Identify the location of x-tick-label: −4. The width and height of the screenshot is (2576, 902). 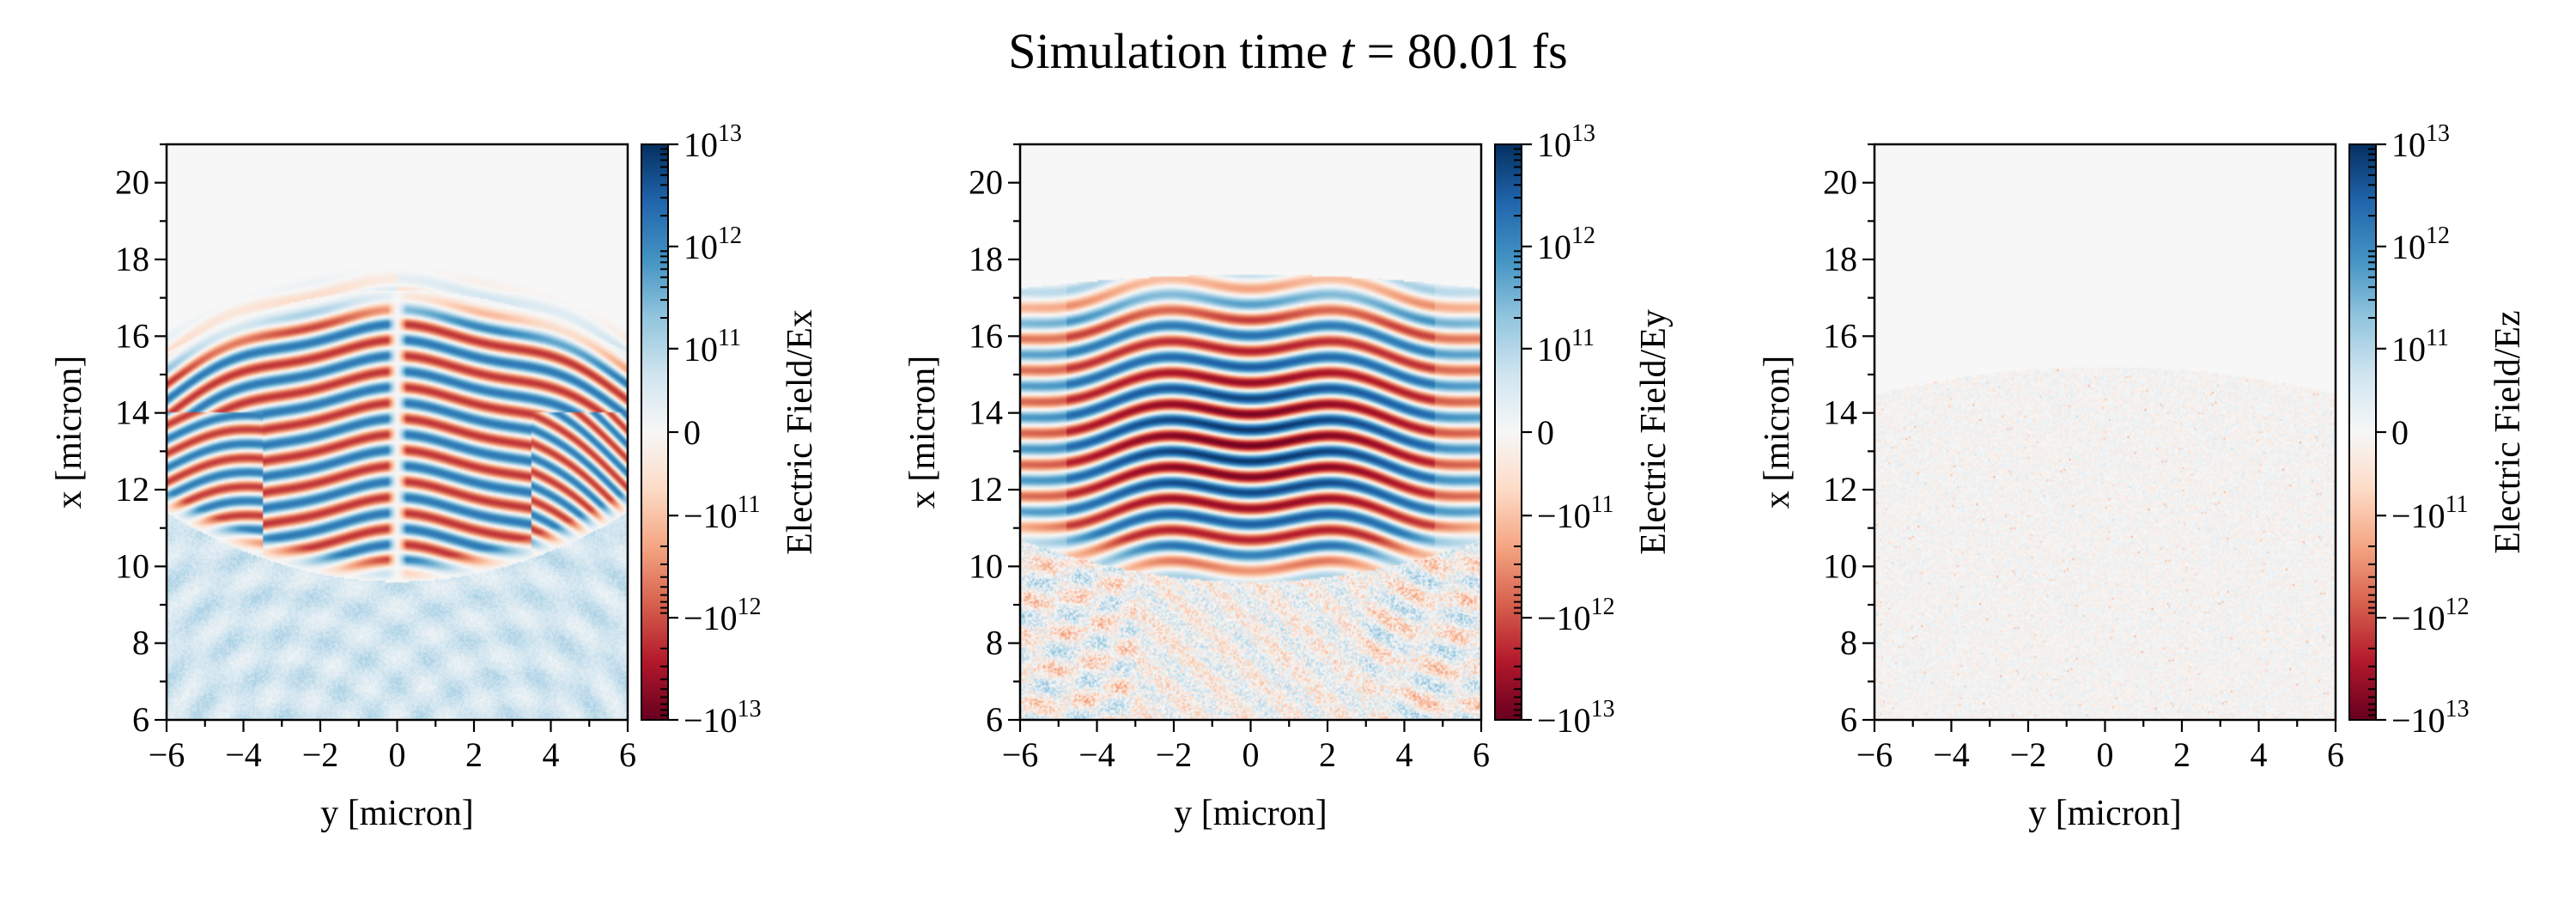
(1096, 754).